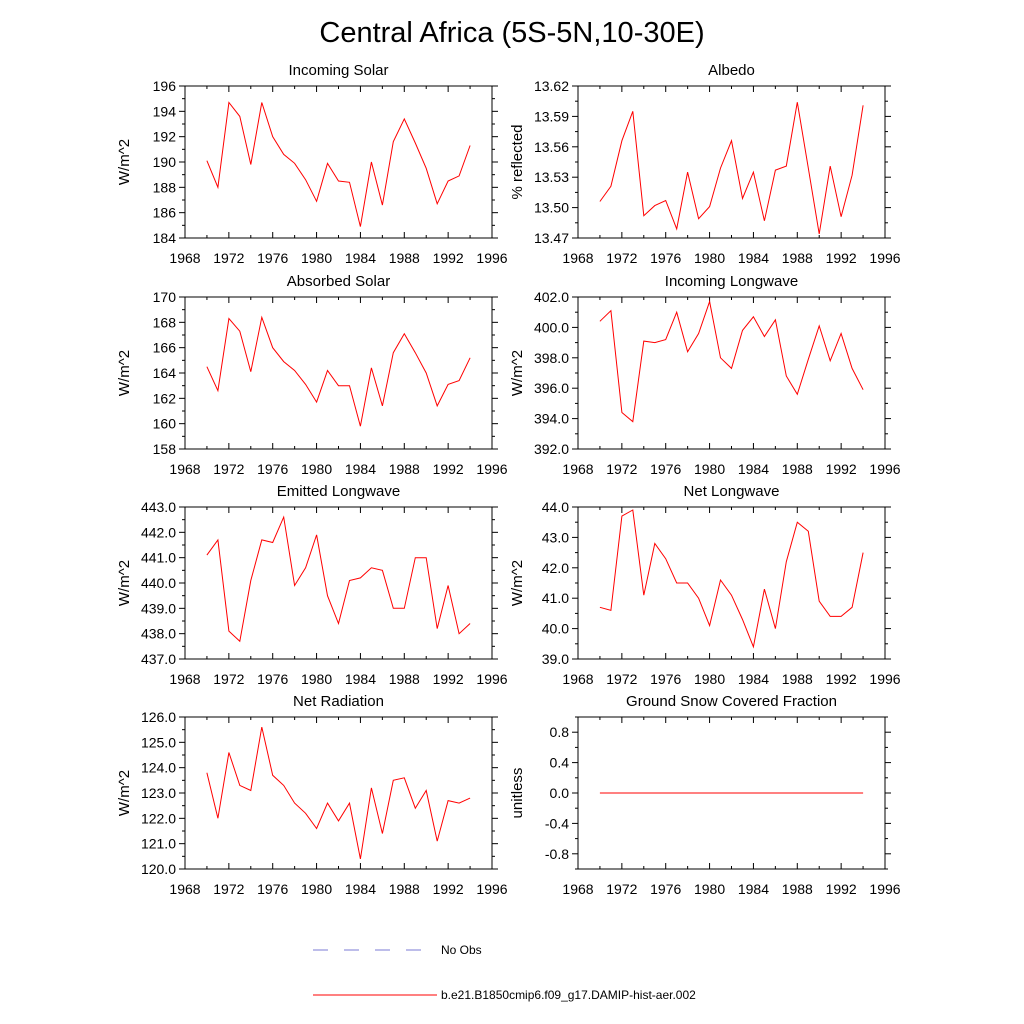 This screenshot has height=1024, width=1024. What do you see at coordinates (158, 793) in the screenshot?
I see `y-tick-label: 123.0` at bounding box center [158, 793].